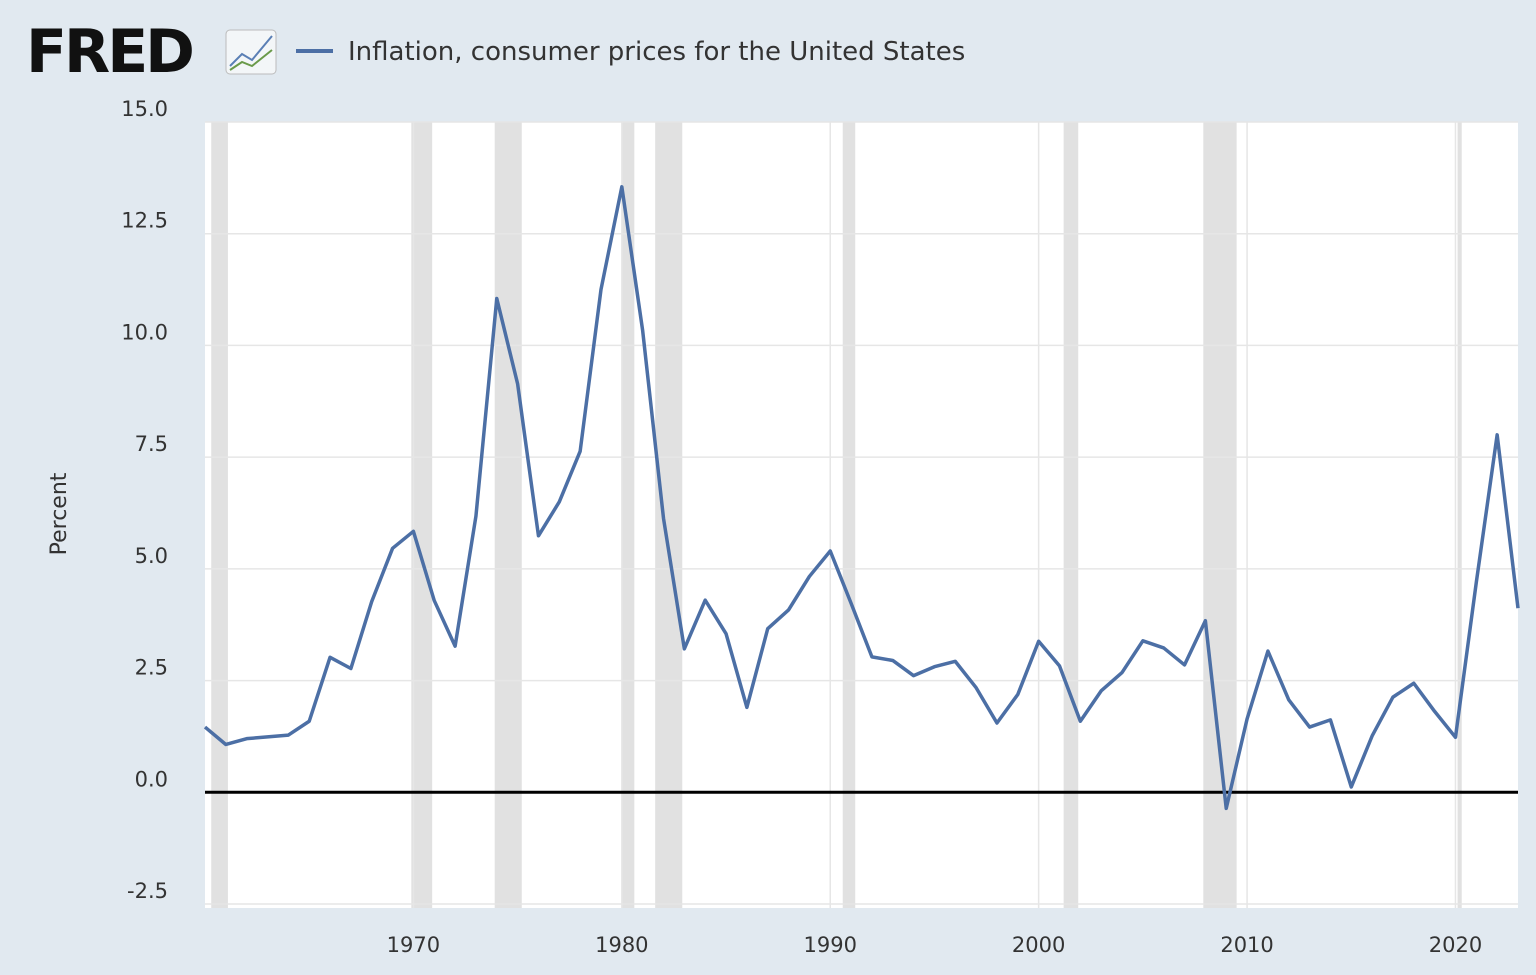 The width and height of the screenshot is (1536, 975). What do you see at coordinates (1246, 945) in the screenshot?
I see `x-tick-label: 2010` at bounding box center [1246, 945].